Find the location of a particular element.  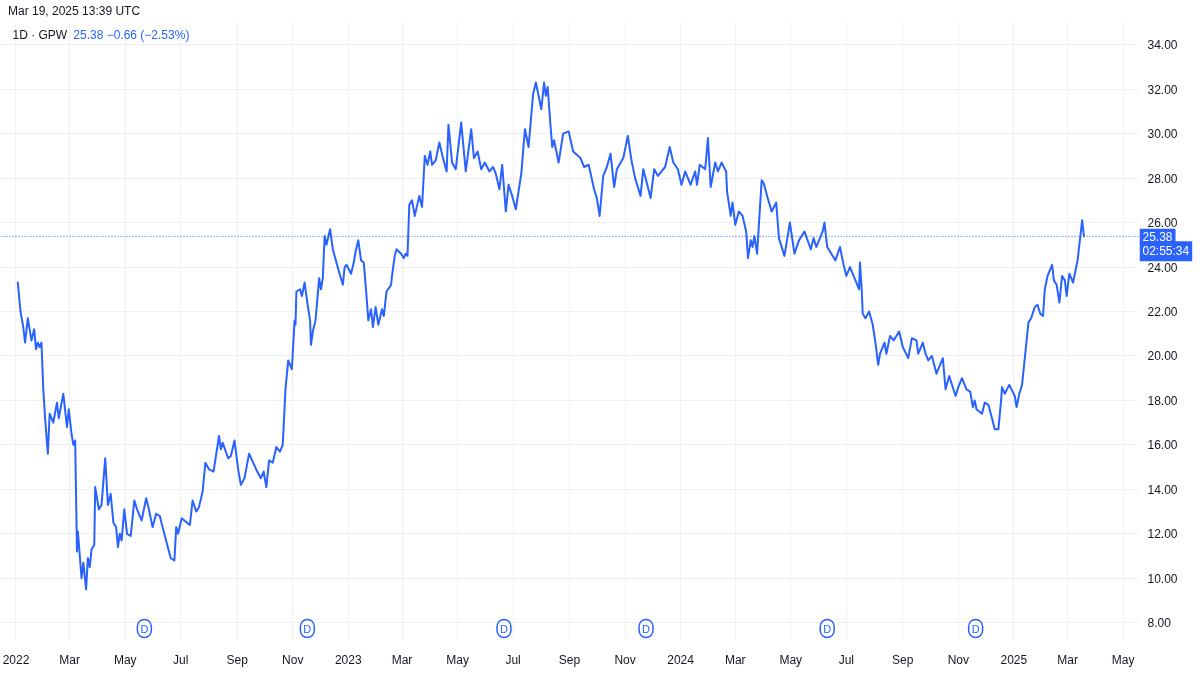

y-tick-label: 30.00 is located at coordinates (1162, 134).